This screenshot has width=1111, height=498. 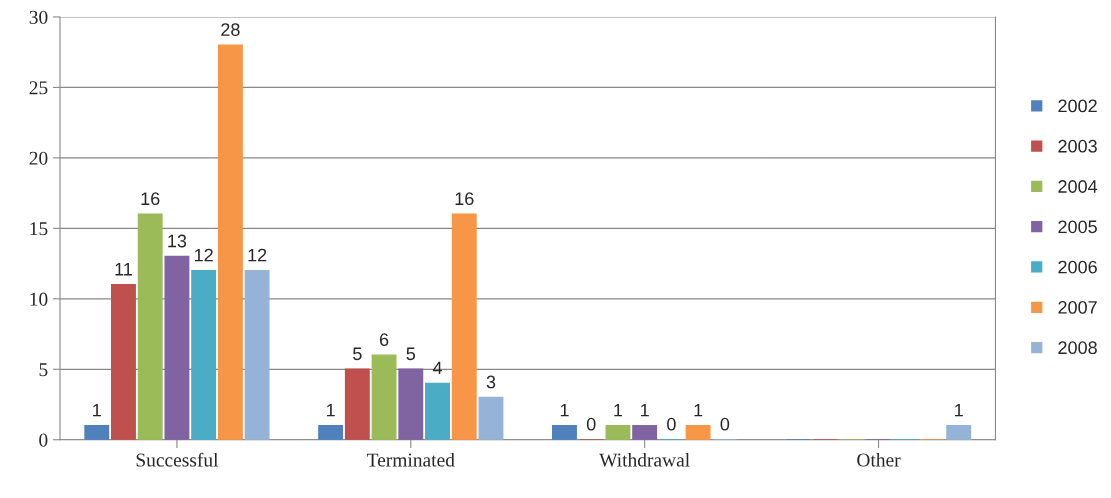 I want to click on legend-label: 2008, so click(x=1077, y=348).